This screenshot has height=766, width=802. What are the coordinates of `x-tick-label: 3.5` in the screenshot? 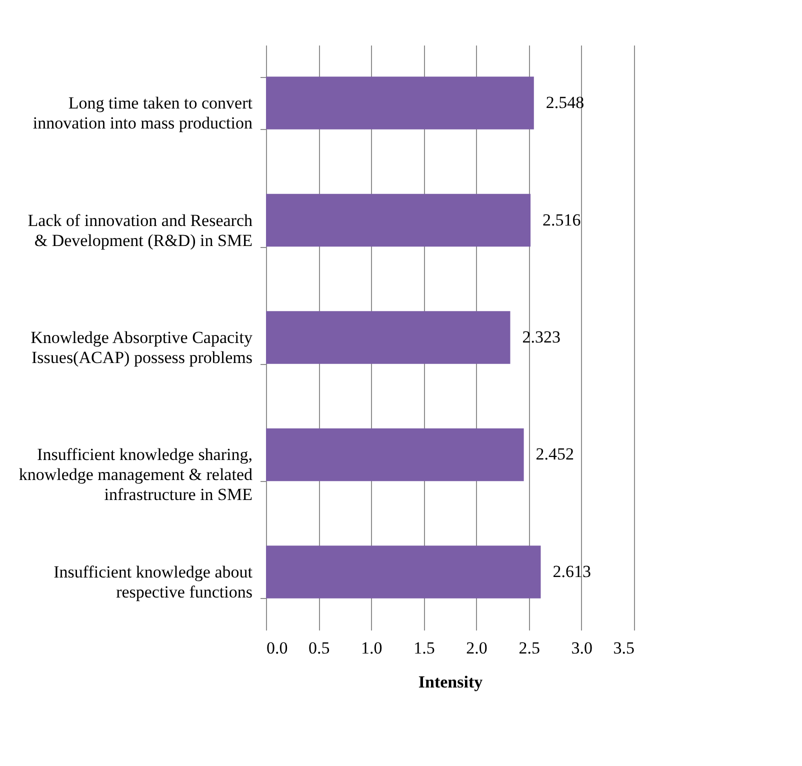 It's located at (623, 648).